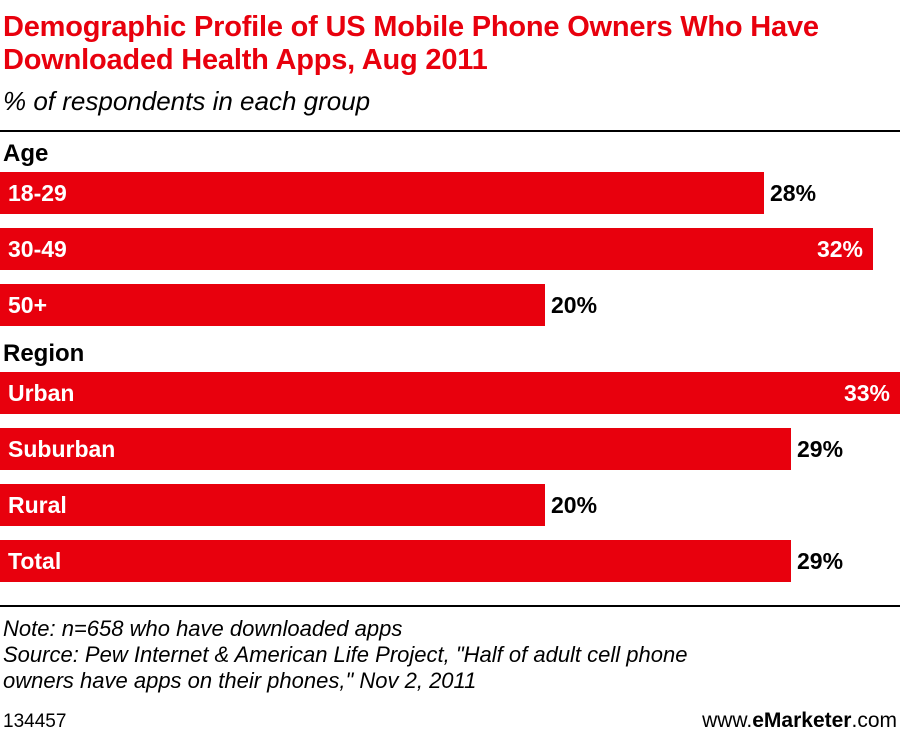  Describe the element at coordinates (37, 193) in the screenshot. I see `category-label: 18-29` at that location.